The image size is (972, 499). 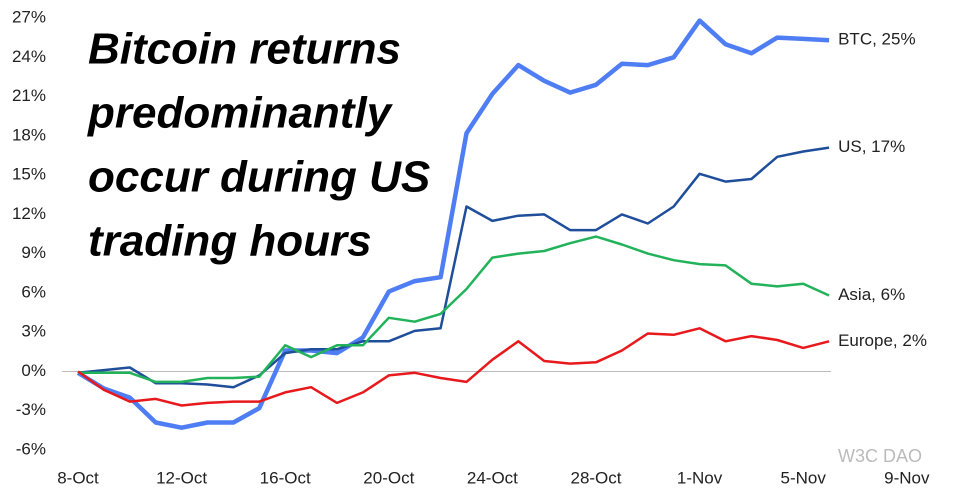 I want to click on y-tick-label: 24%, so click(x=29, y=56).